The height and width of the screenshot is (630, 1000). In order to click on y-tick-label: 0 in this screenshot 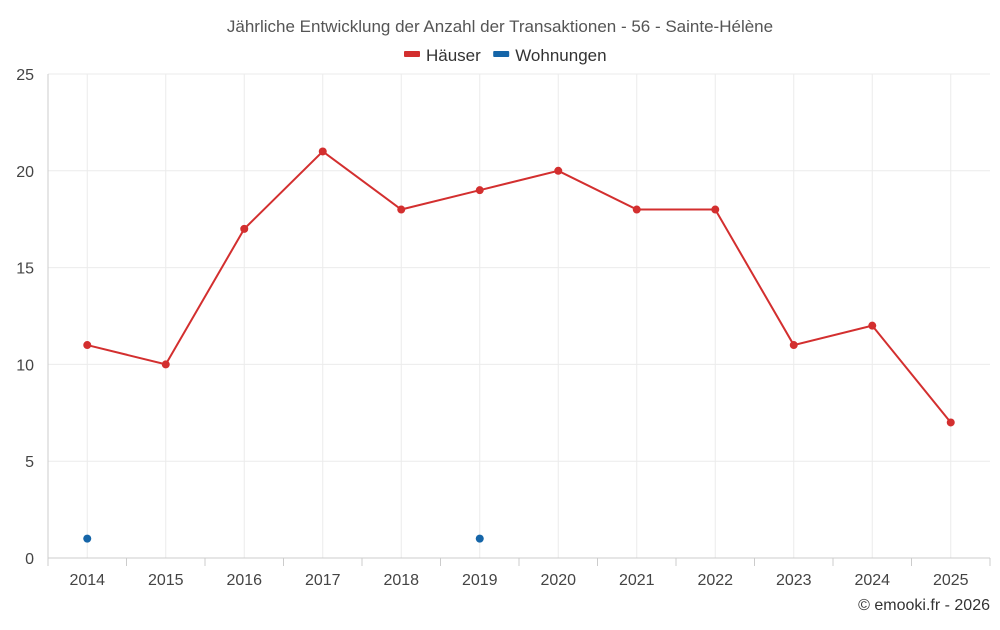, I will do `click(29, 559)`.